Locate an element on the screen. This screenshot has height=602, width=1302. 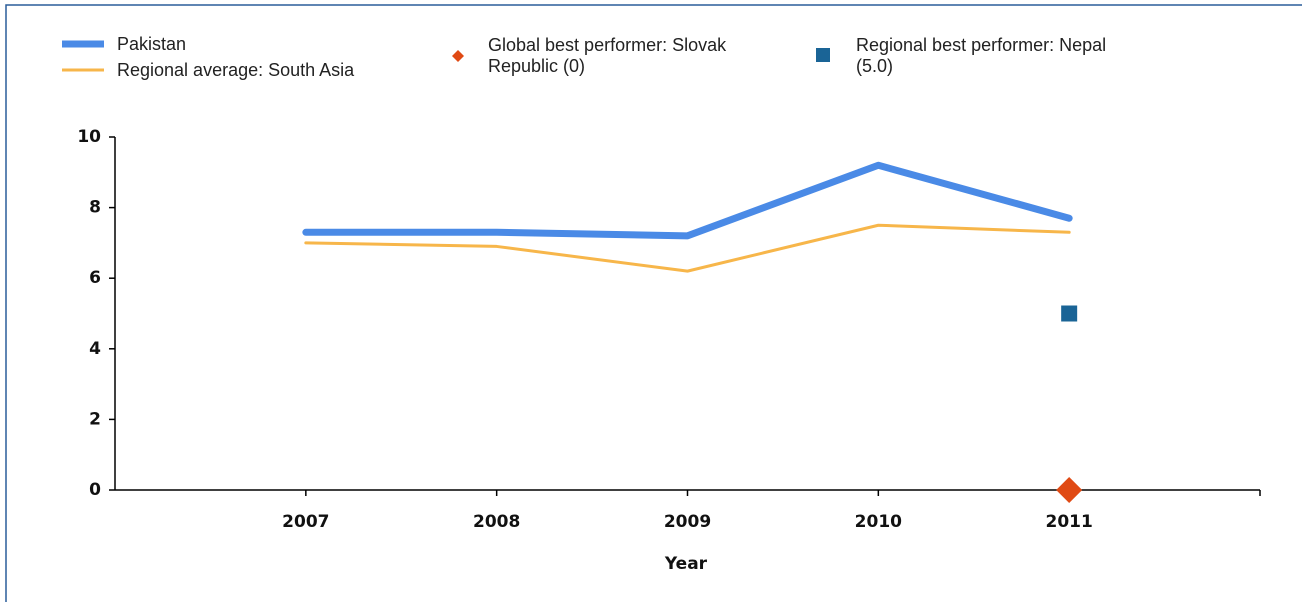
y-tick-label: 8 is located at coordinates (95, 208).